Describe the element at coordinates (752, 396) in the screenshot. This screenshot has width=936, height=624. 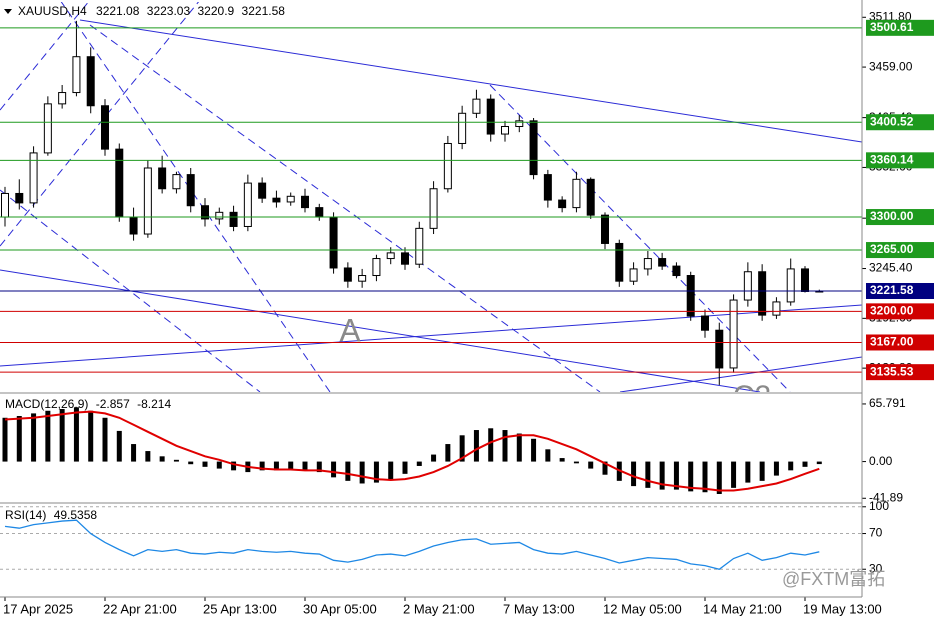
I see `annotation: C2` at that location.